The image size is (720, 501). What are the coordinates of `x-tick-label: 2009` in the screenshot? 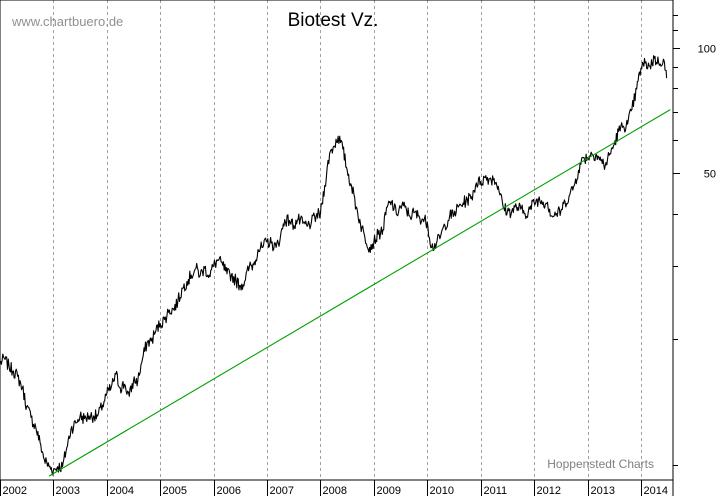 It's located at (389, 490).